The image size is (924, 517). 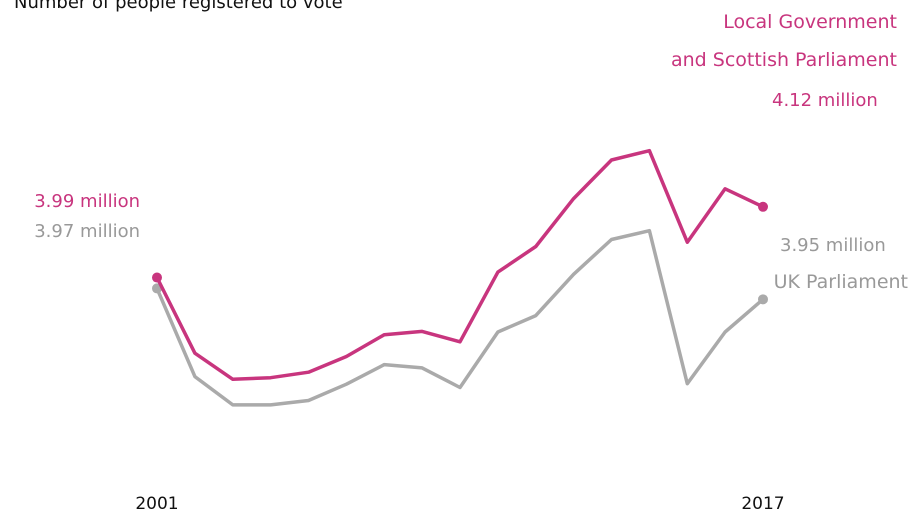 What do you see at coordinates (810, 22) in the screenshot?
I see `series-name-local-line-1: Local Government` at bounding box center [810, 22].